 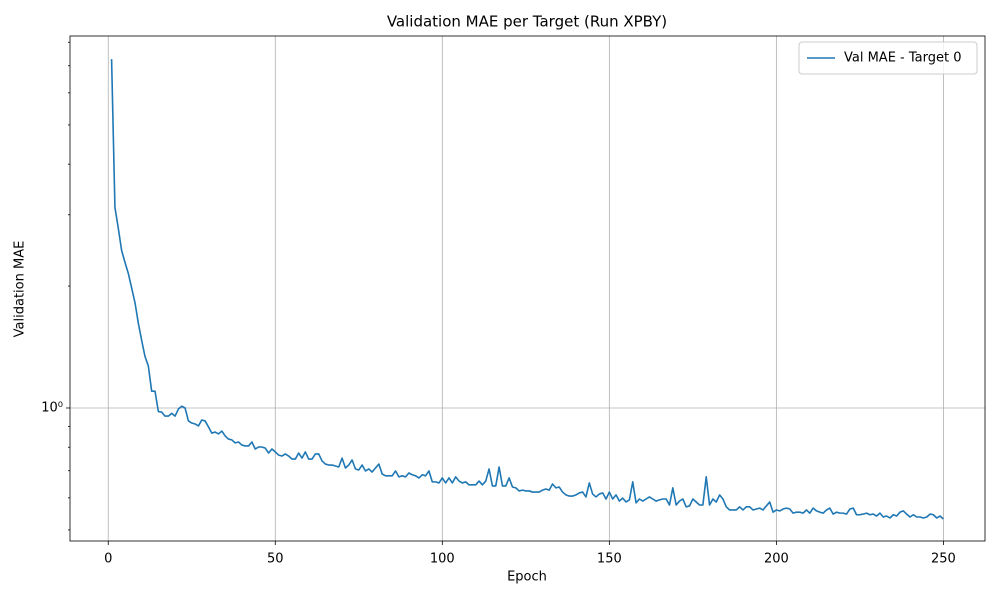 What do you see at coordinates (442, 559) in the screenshot?
I see `x-tick-label: 100` at bounding box center [442, 559].